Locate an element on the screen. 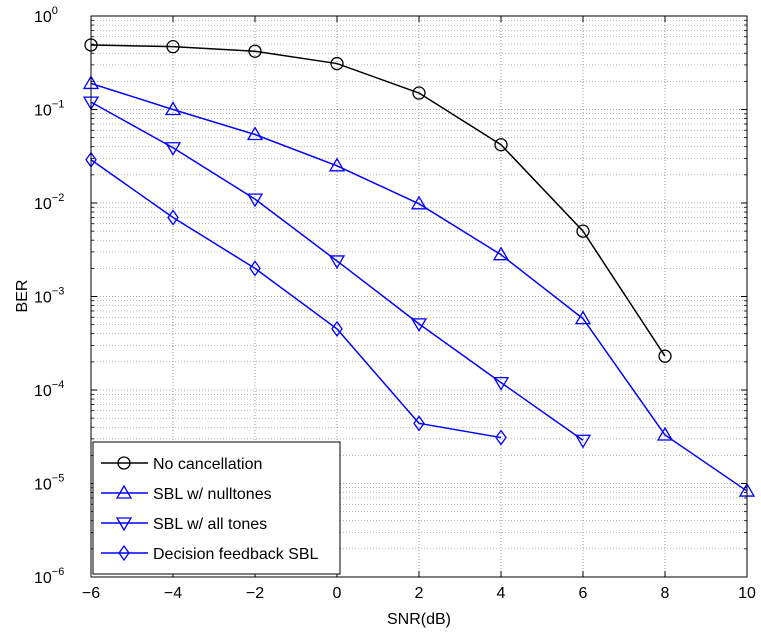 This screenshot has height=632, width=761. legend-box is located at coordinates (216, 508).